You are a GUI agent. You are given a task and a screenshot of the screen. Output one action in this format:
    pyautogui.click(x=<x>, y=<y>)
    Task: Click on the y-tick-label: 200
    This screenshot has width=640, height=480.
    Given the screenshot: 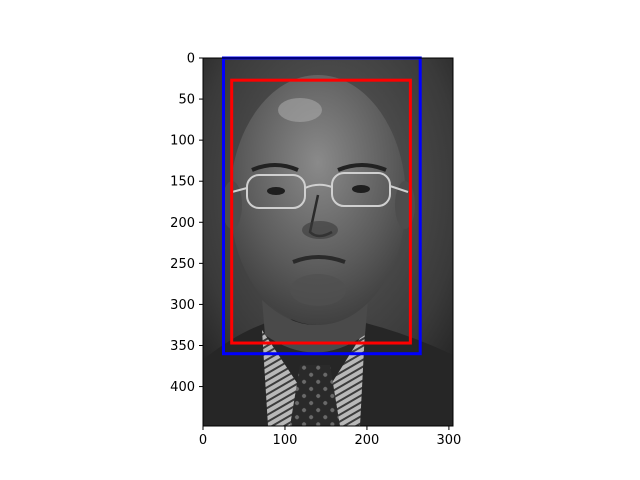 What is the action you would take?
    pyautogui.click(x=182, y=223)
    